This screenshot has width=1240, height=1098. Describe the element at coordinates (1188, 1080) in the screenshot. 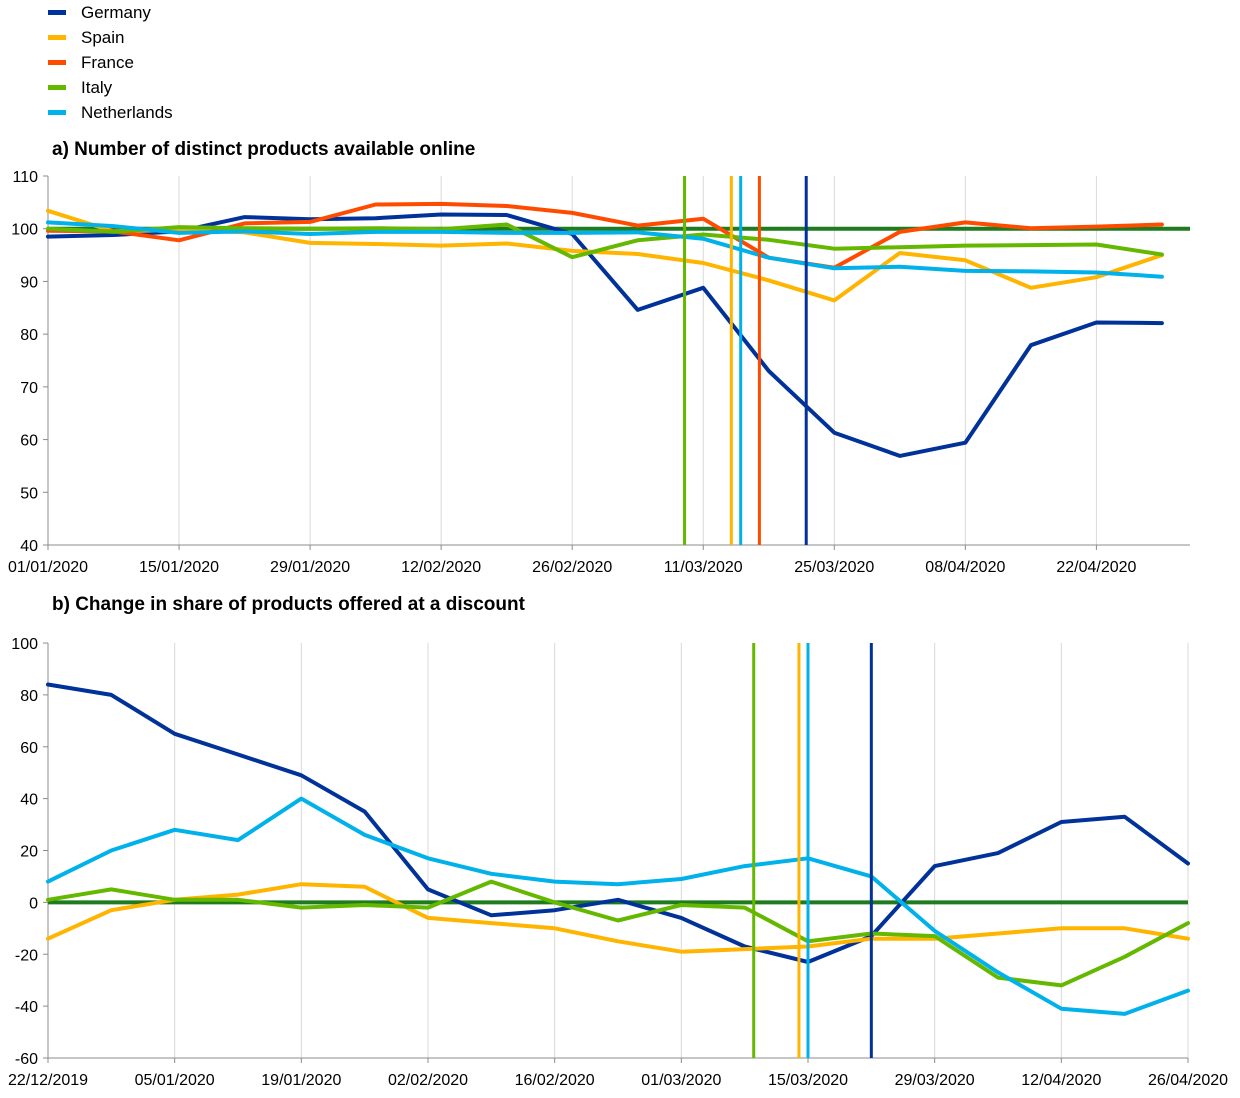

I see `chart-b-x-tick-label: 26/04/2020` at that location.